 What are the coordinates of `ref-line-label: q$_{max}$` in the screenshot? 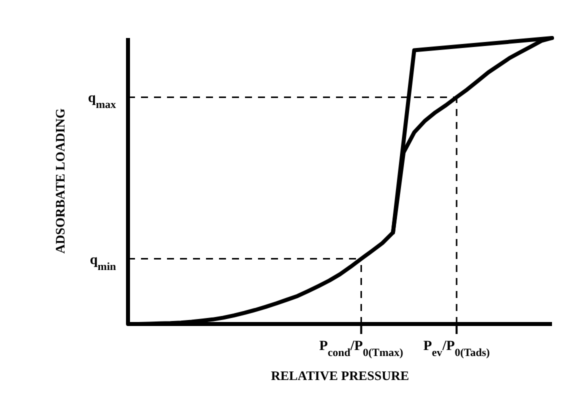 It's located at (102, 101).